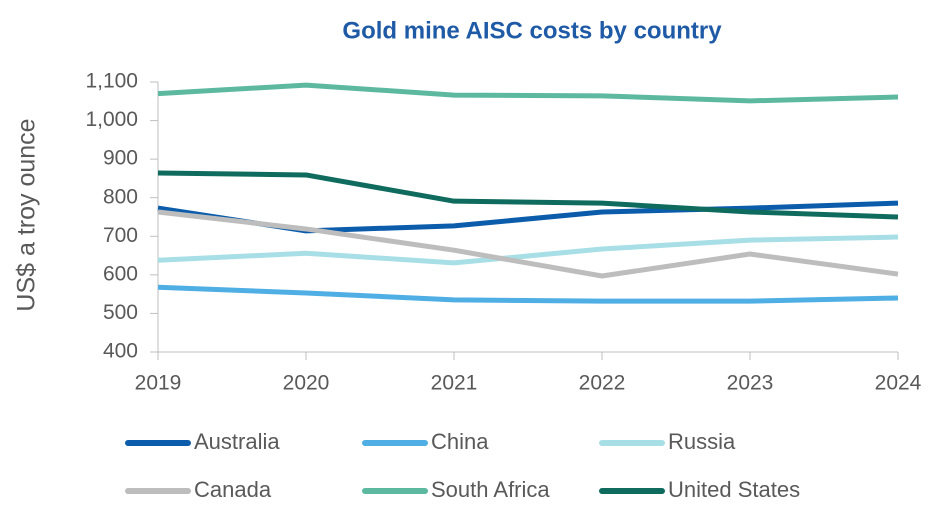  Describe the element at coordinates (490, 489) in the screenshot. I see `legend-label: South Africa` at that location.